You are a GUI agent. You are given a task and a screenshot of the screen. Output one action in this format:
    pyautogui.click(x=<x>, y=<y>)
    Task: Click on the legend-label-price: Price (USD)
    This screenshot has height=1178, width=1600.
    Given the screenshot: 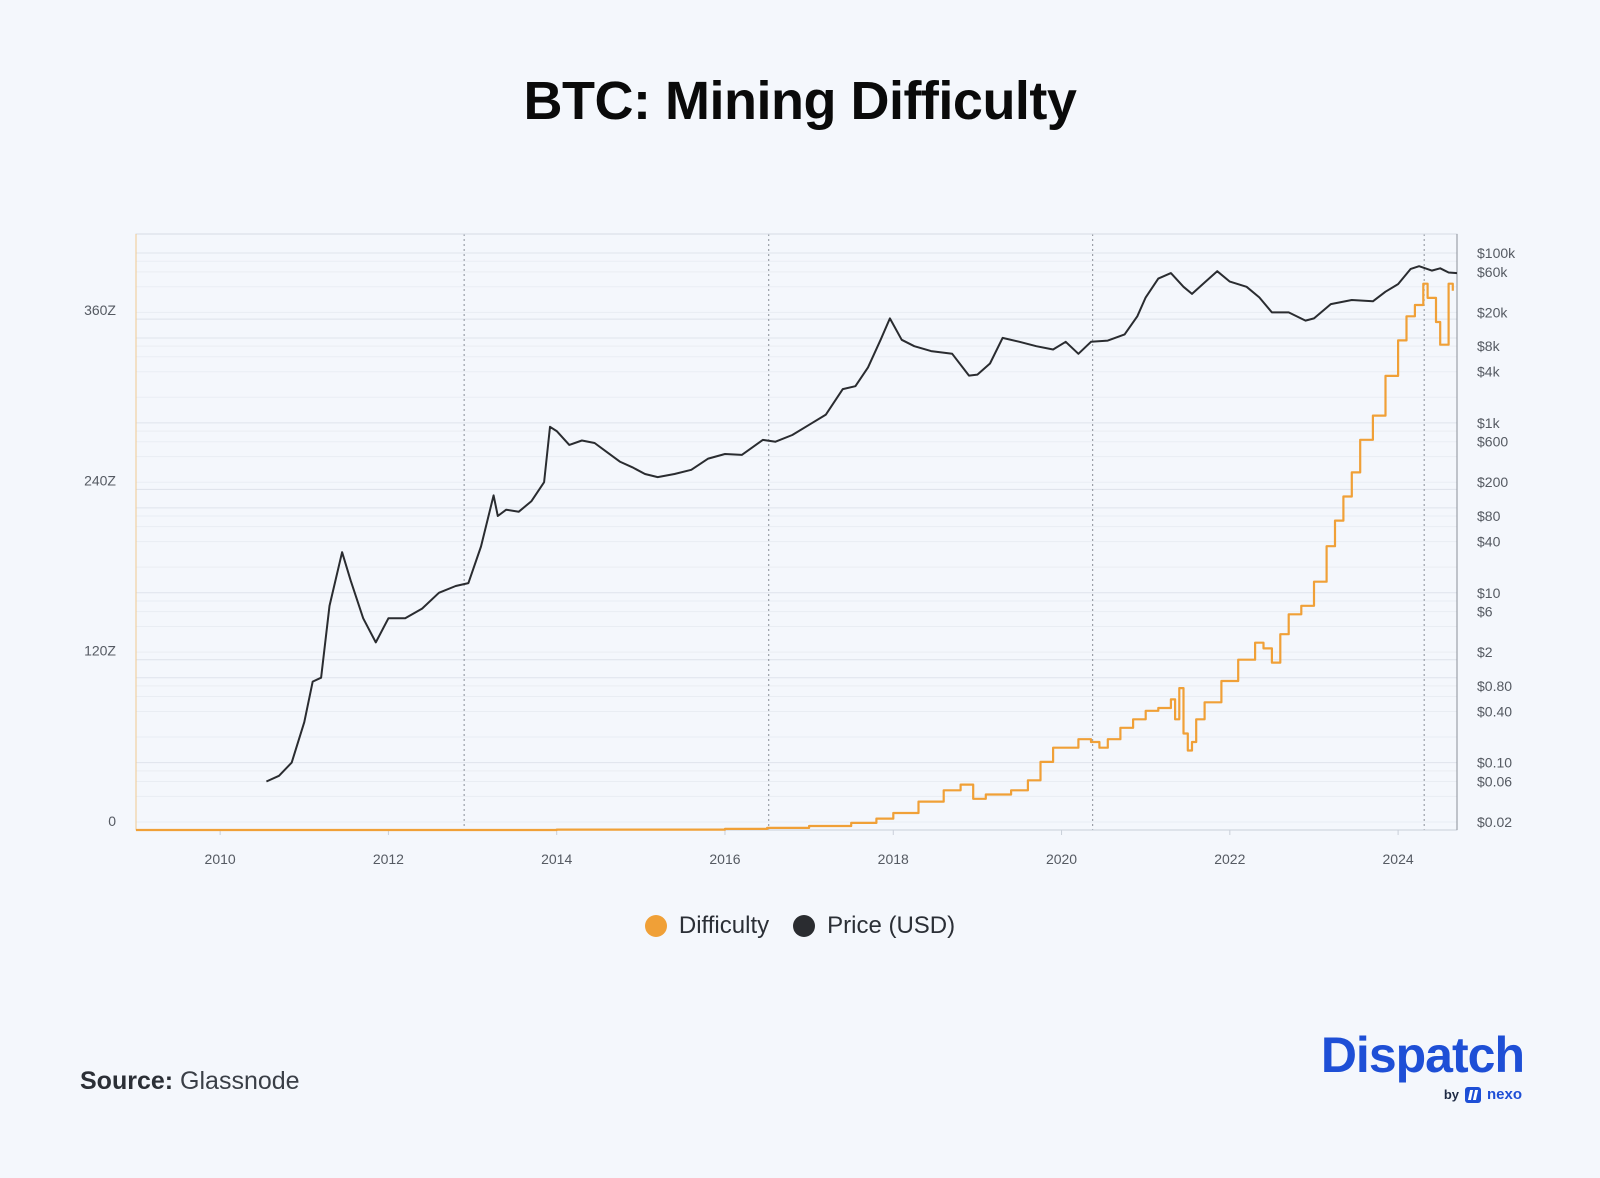 What is the action you would take?
    pyautogui.click(x=891, y=925)
    